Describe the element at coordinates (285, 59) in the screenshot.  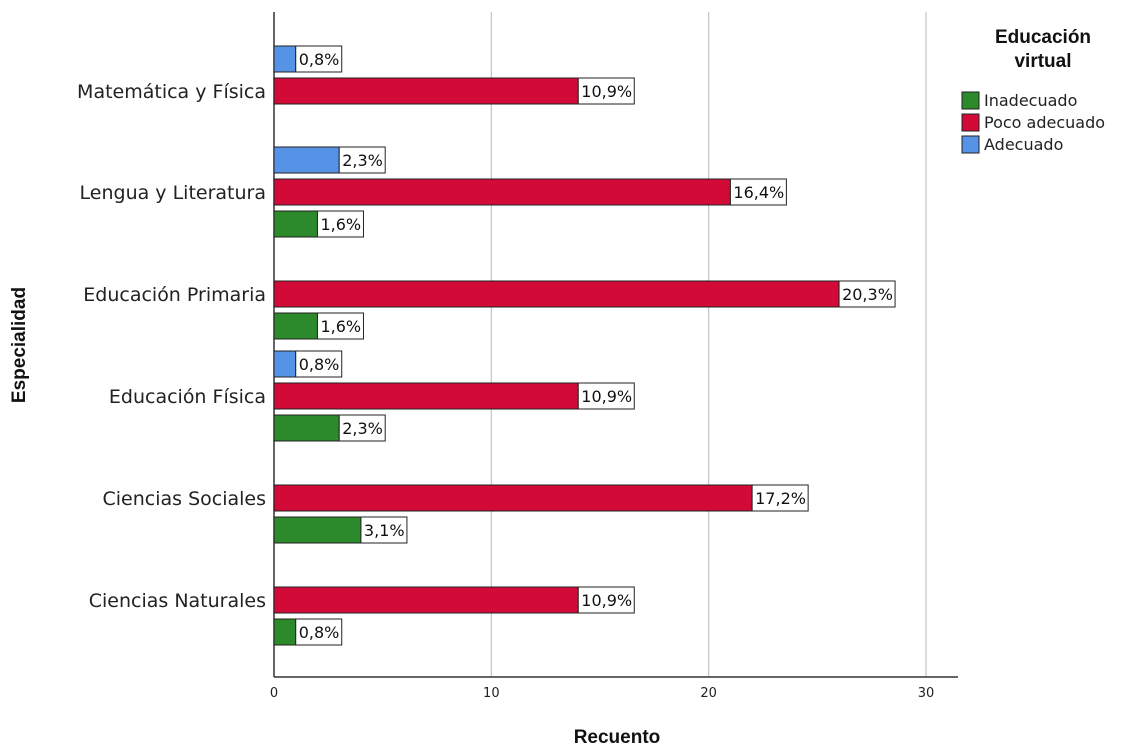
I see `bar-adecuado-matematica-y-fisica` at that location.